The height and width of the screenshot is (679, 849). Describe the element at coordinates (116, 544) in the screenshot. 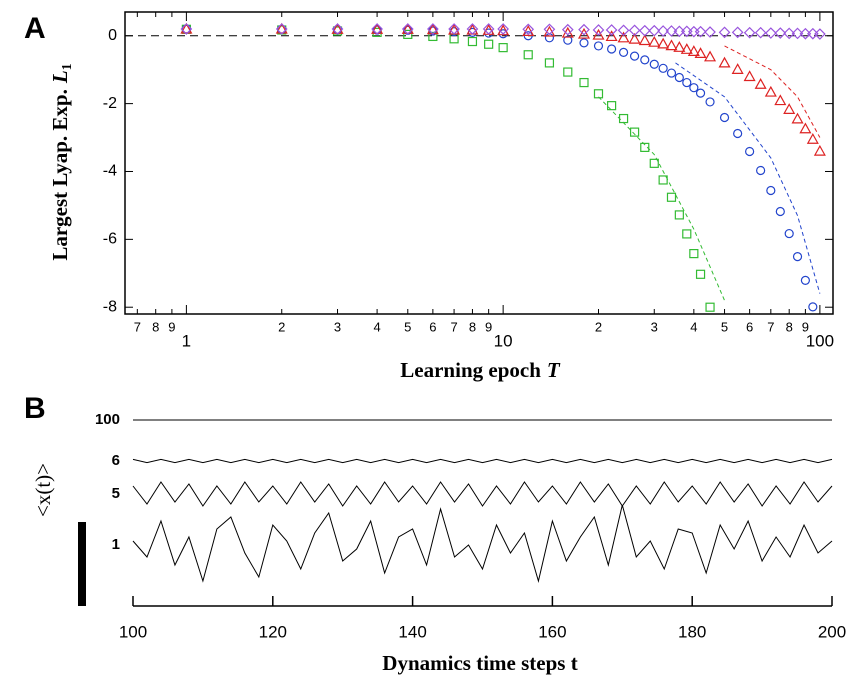

I see `series-label: 1` at that location.